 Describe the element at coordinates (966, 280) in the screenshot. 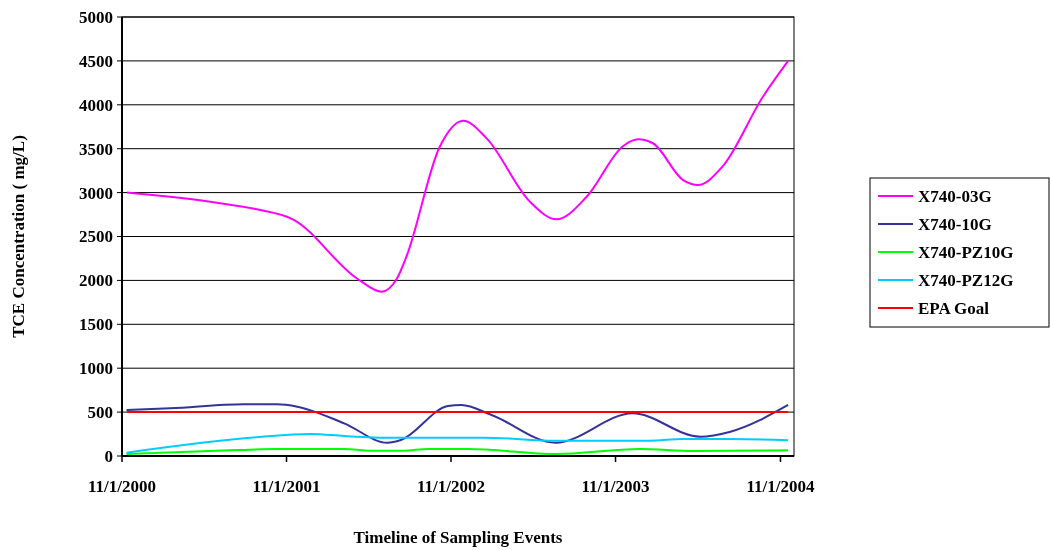

I see `legend-label: X740-PZ12G` at that location.